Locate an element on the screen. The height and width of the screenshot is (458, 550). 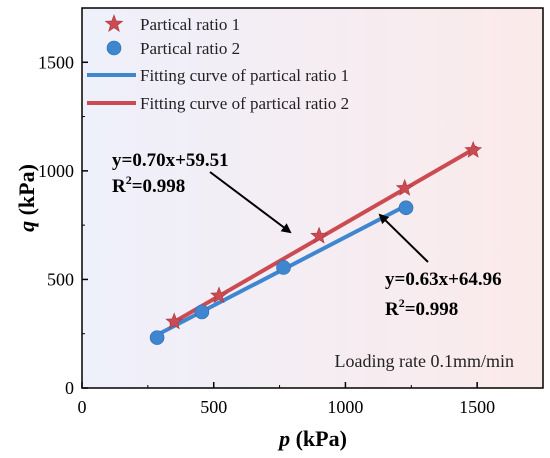
loading-rate-note: Loading rate 0.1mm/min is located at coordinates (424, 361).